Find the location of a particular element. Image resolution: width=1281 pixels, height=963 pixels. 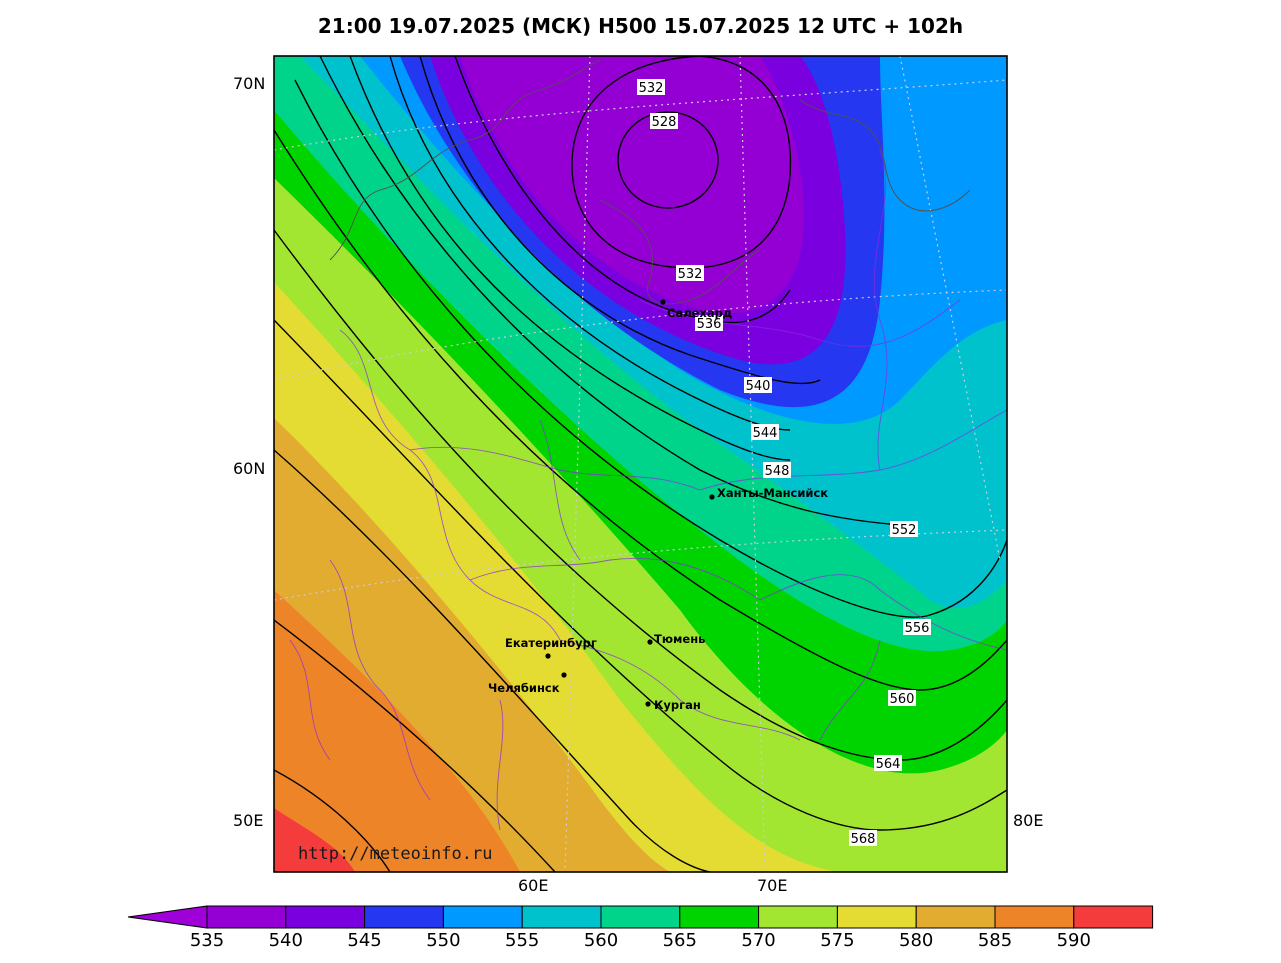

colorbar-tick-8: 575 is located at coordinates (837, 940).